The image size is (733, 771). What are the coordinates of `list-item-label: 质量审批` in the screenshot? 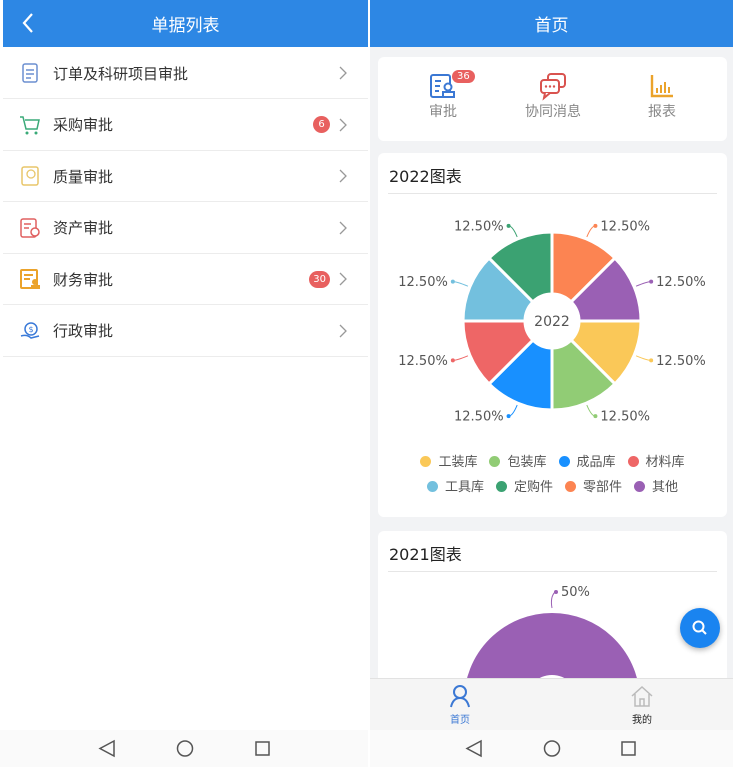 It's located at (83, 176).